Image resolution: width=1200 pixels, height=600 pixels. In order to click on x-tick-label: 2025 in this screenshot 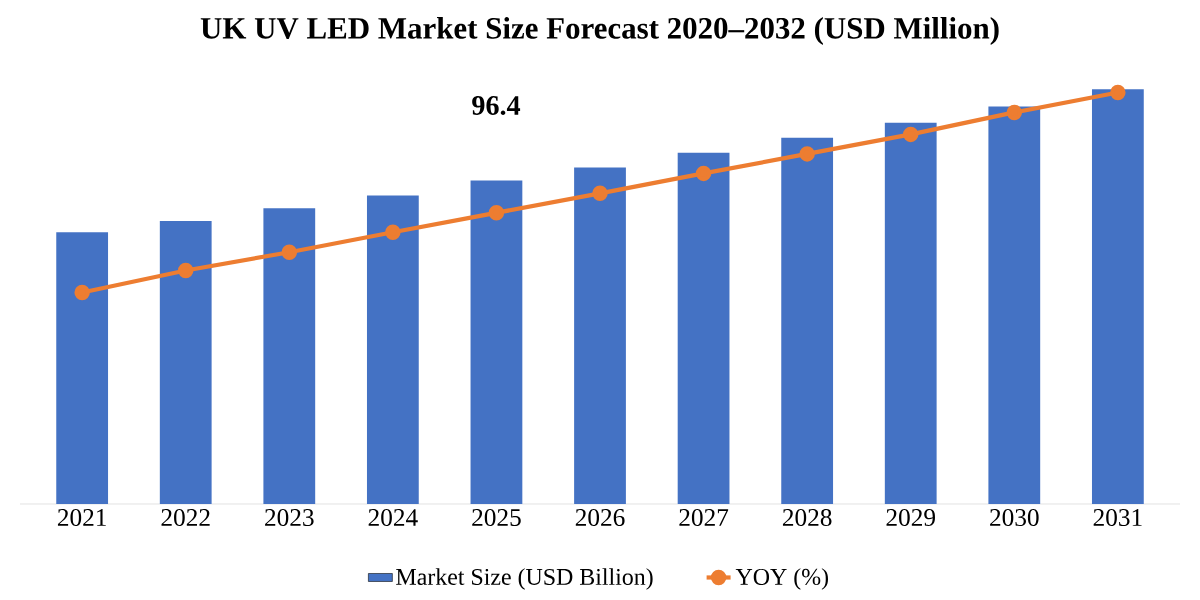, I will do `click(496, 517)`.